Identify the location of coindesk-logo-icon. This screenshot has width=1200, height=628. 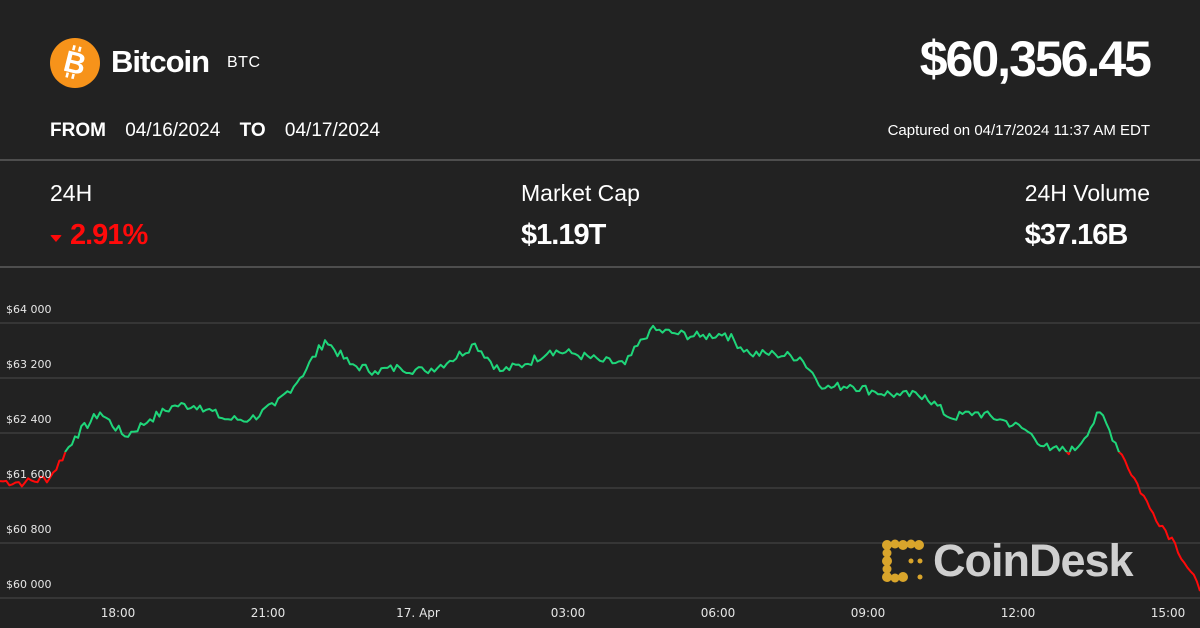
(903, 560).